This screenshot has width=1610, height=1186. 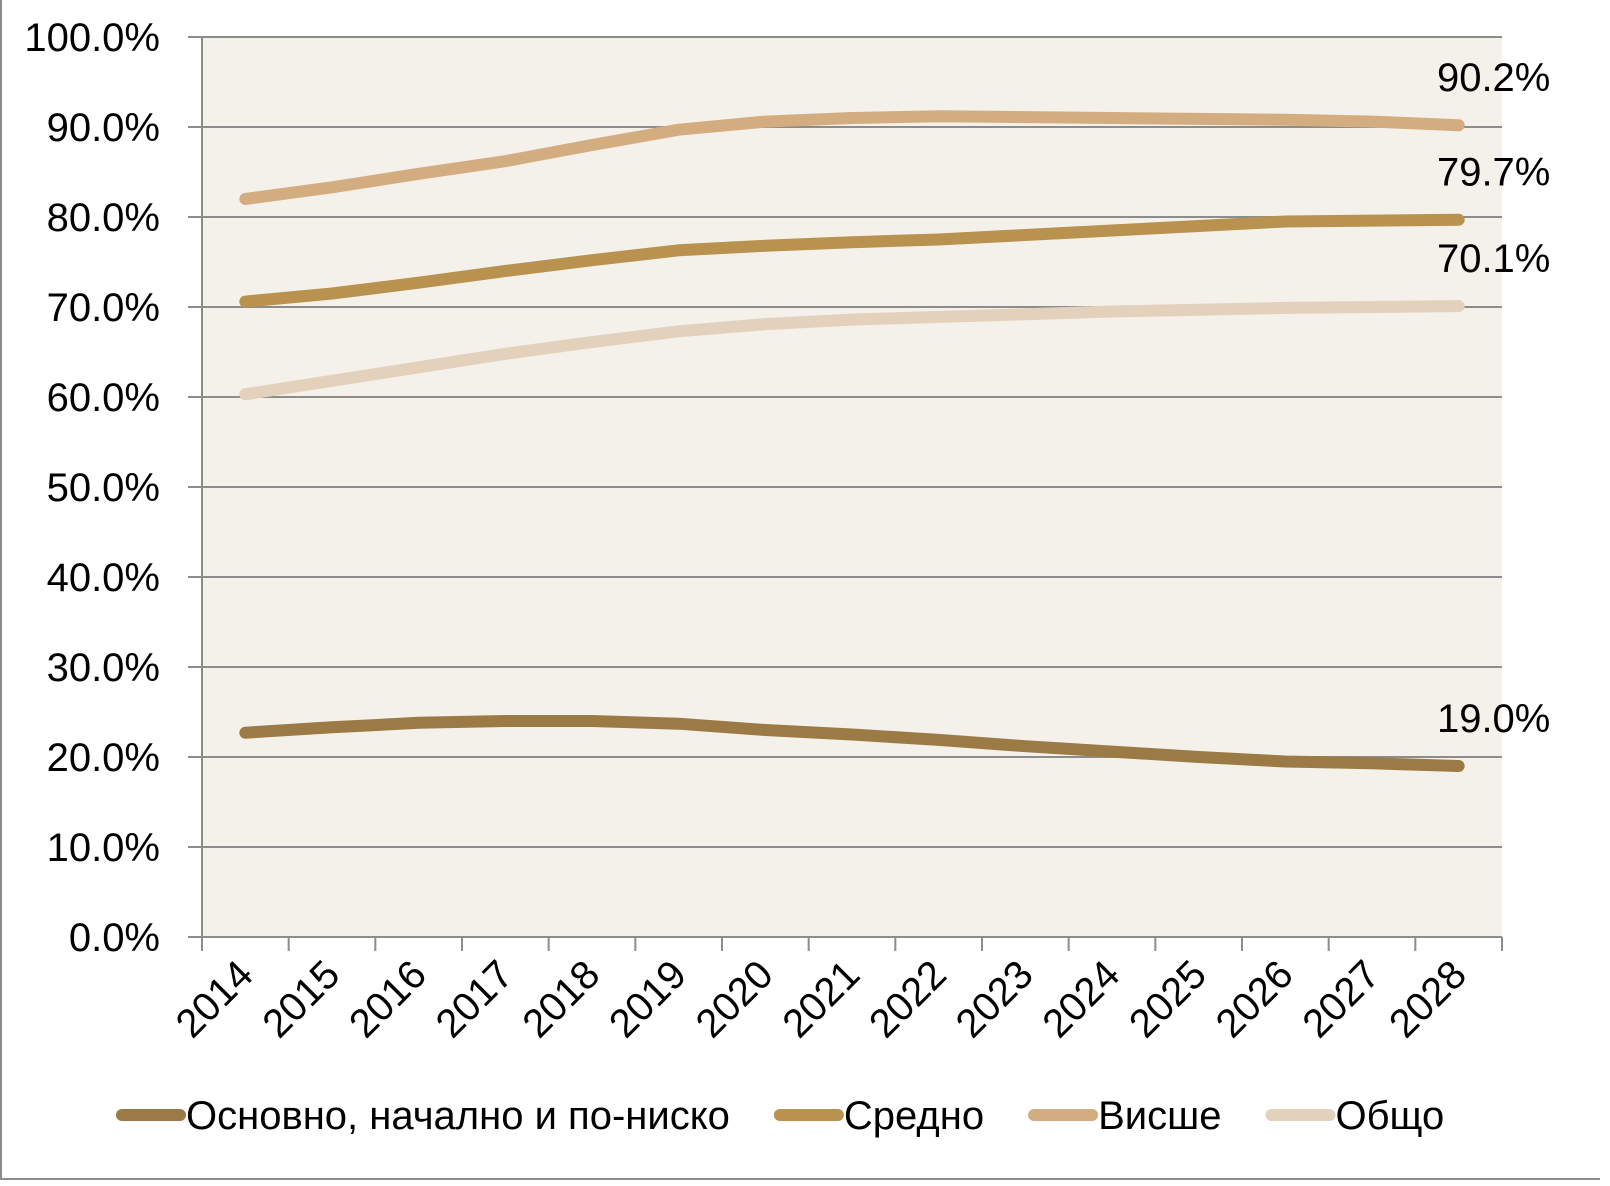 I want to click on y-tick-label: 30.0%, so click(x=103, y=668).